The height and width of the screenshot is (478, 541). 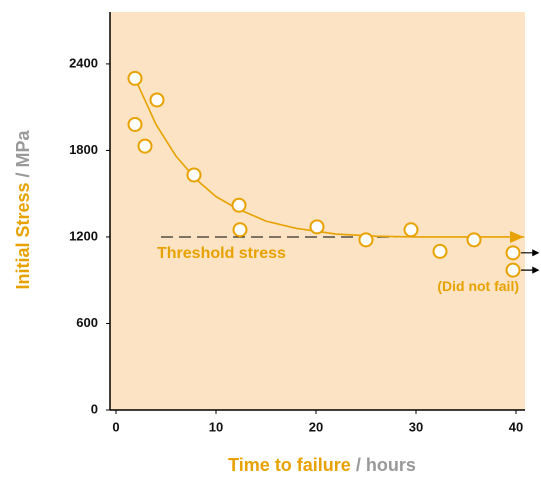 What do you see at coordinates (23, 153) in the screenshot?
I see `y-label-unit: / MPa` at bounding box center [23, 153].